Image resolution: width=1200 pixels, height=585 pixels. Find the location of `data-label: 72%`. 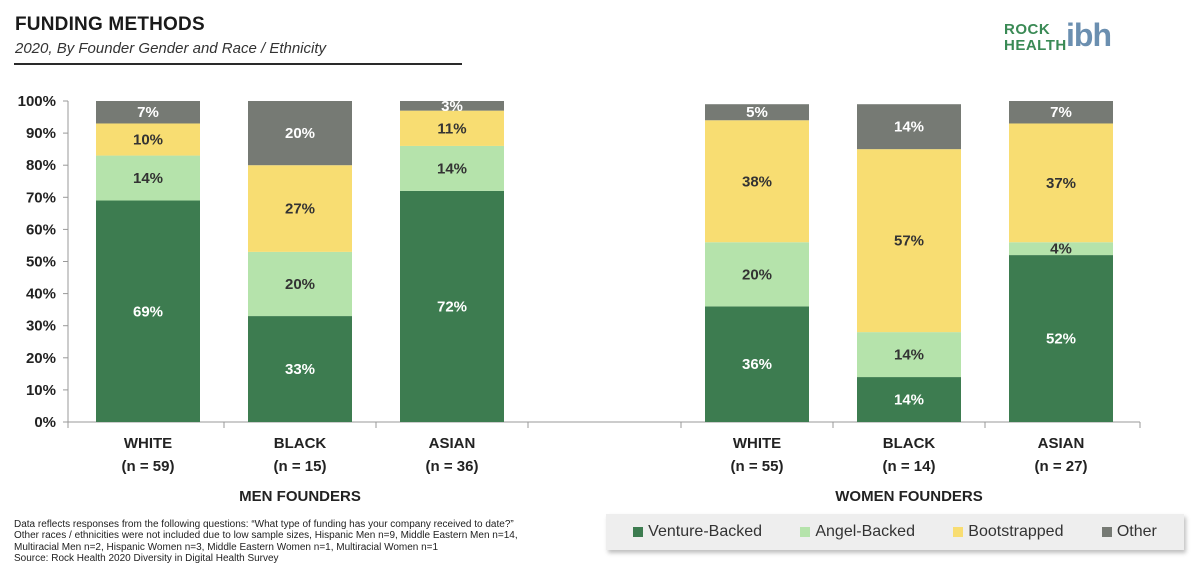

data-label: 72% is located at coordinates (452, 306).